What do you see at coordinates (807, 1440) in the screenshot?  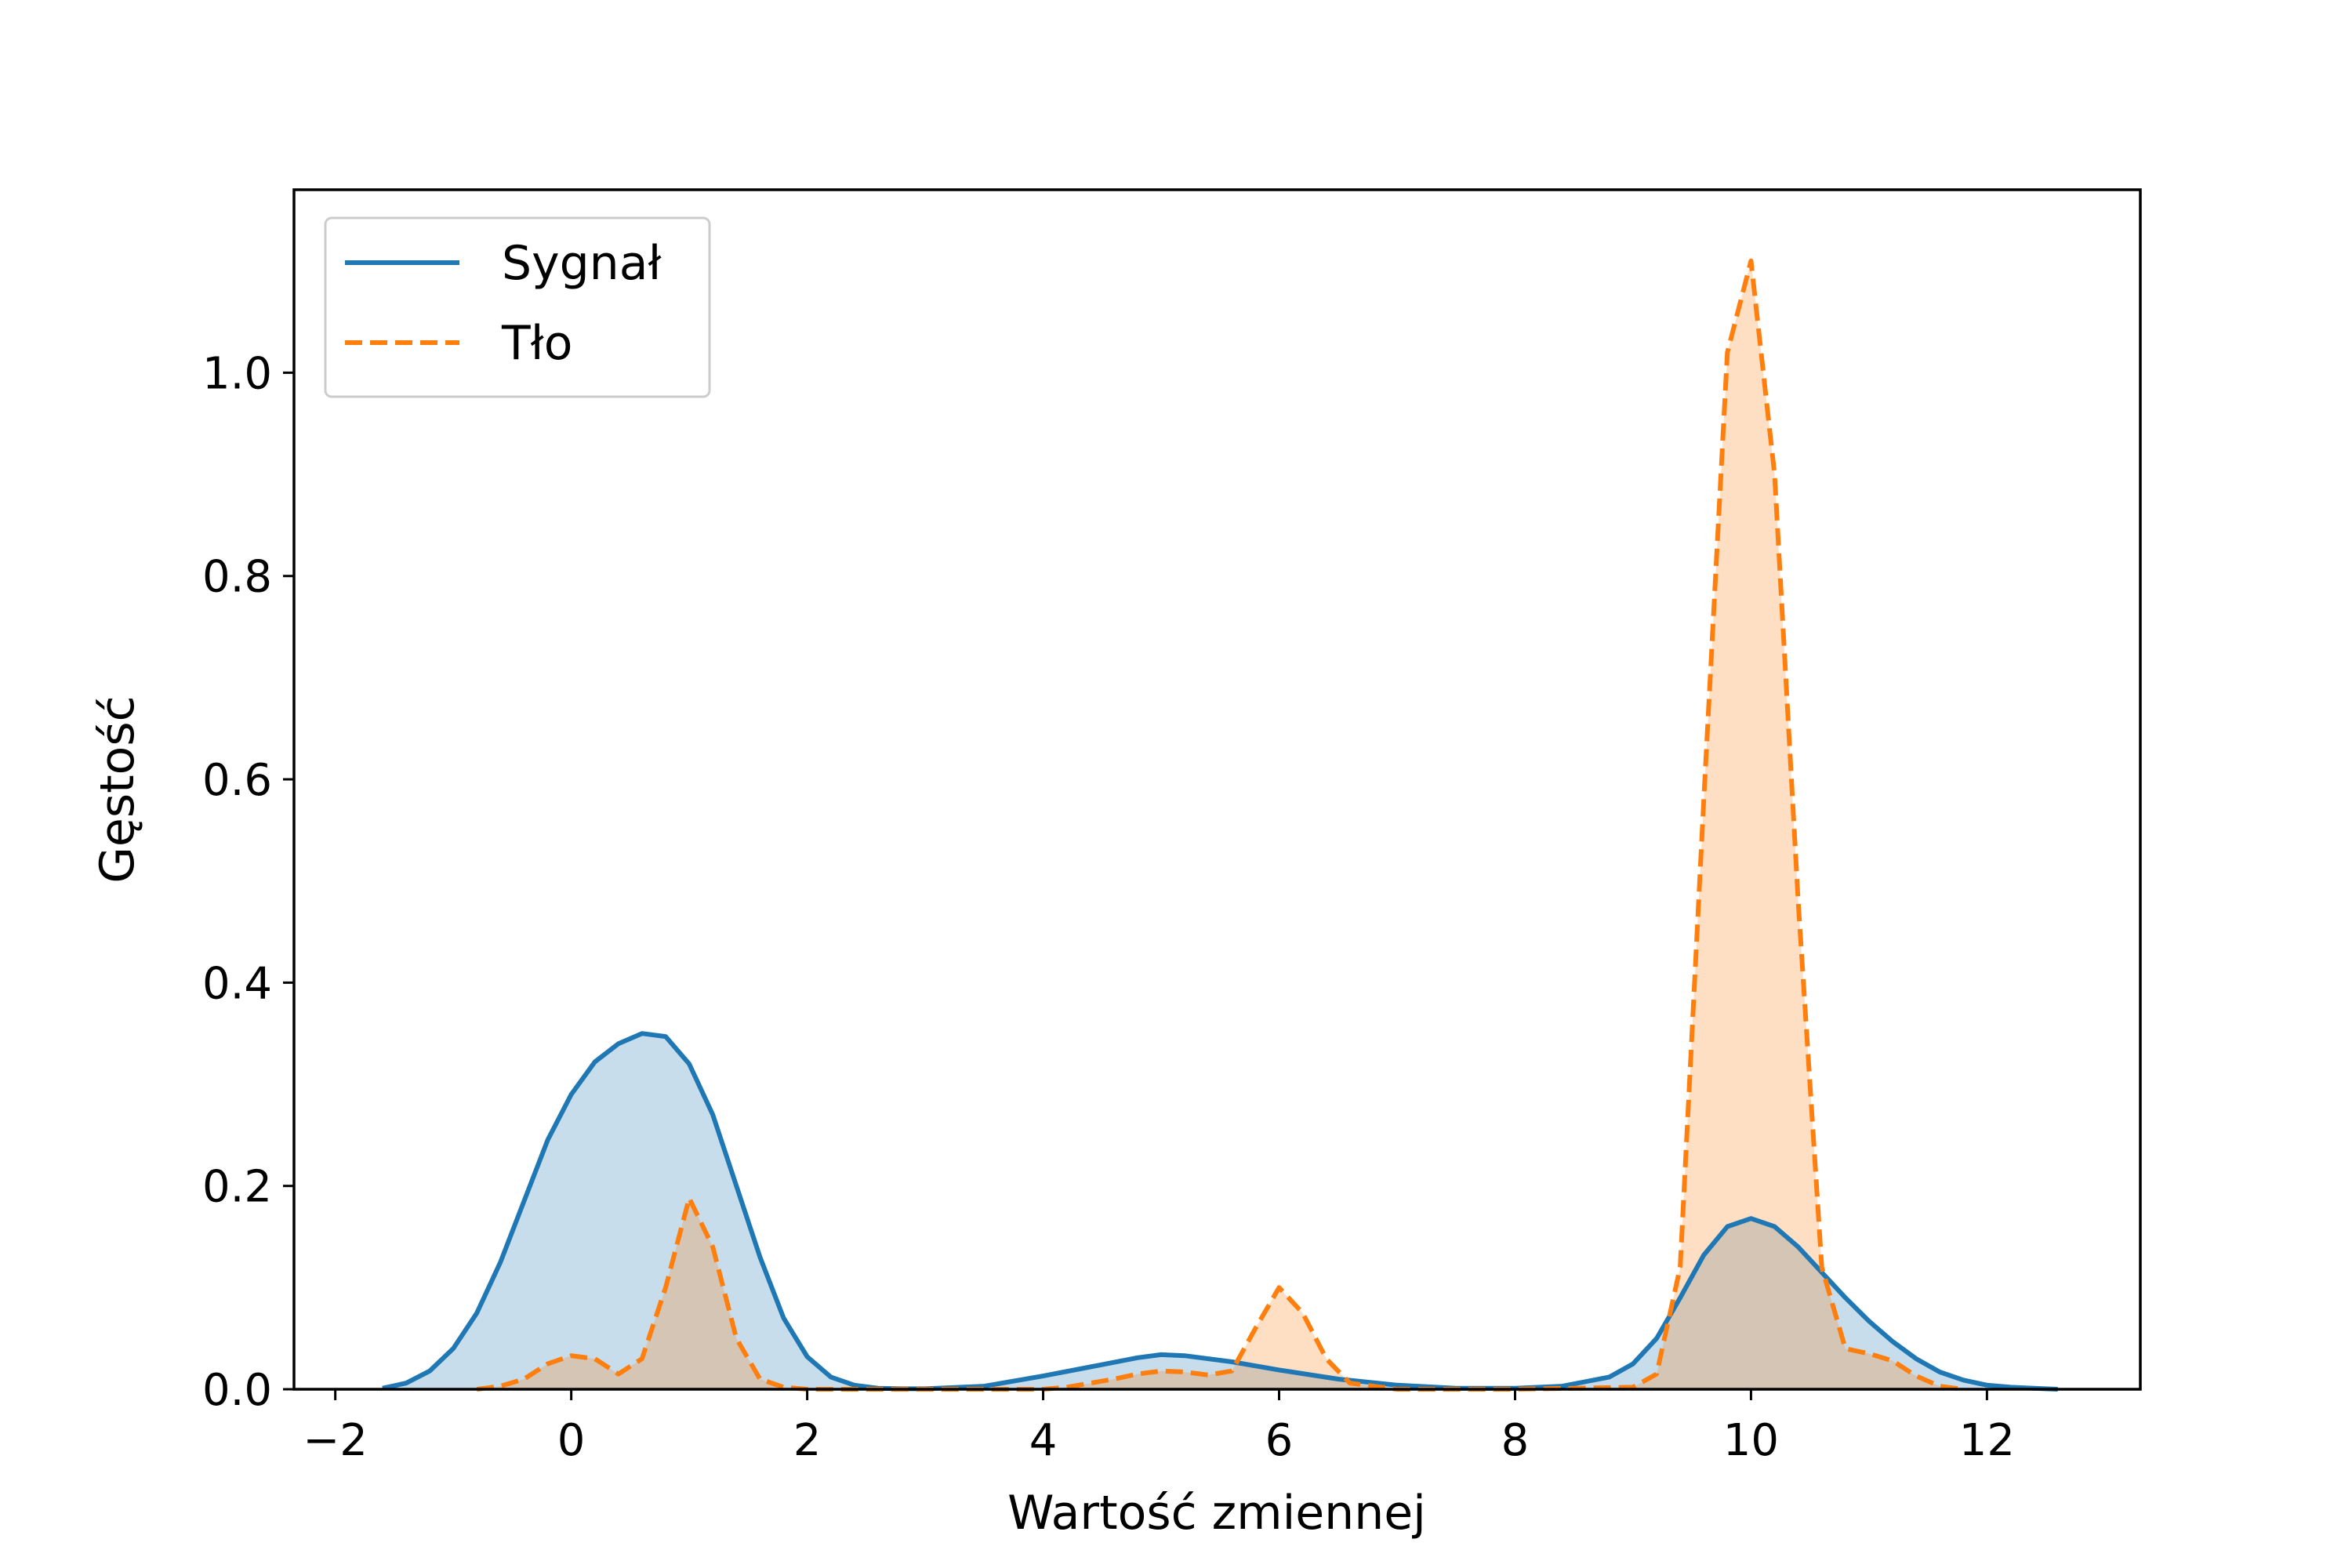 I see `x-tick-label: 2` at bounding box center [807, 1440].